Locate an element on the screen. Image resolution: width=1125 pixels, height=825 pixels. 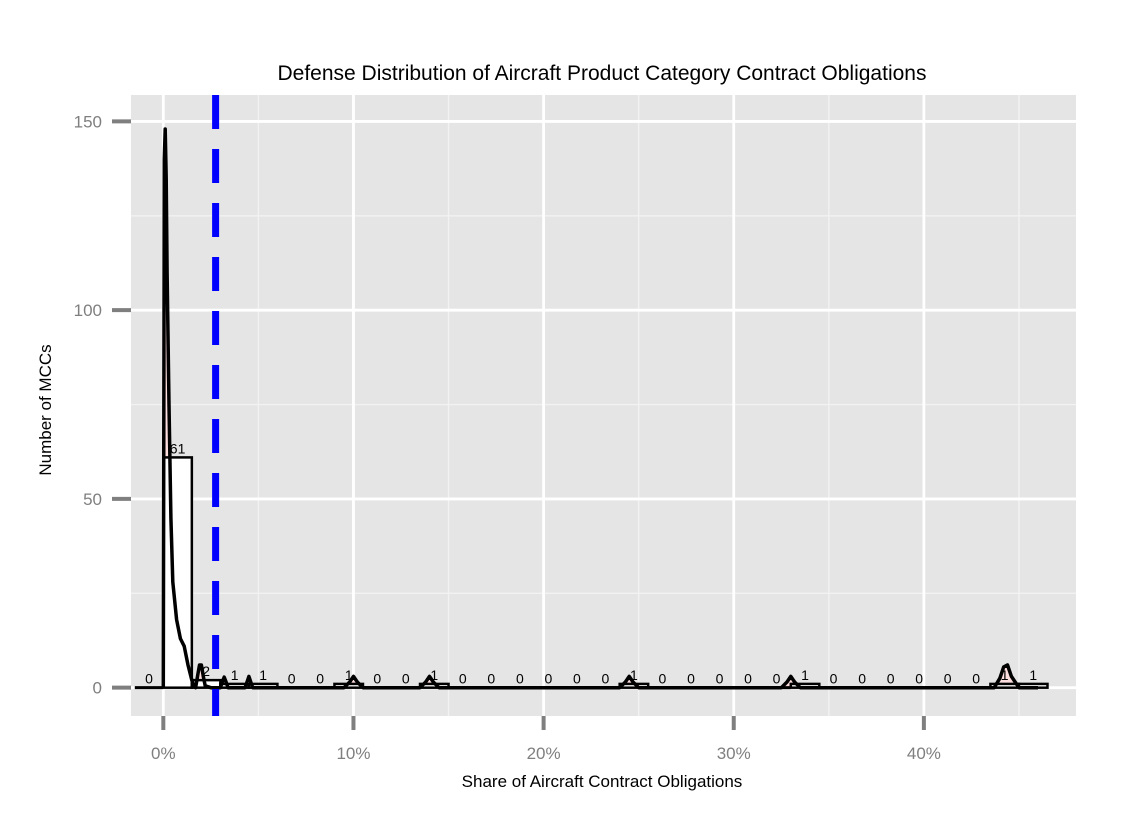
x-tick-label: 40% is located at coordinates (924, 753).